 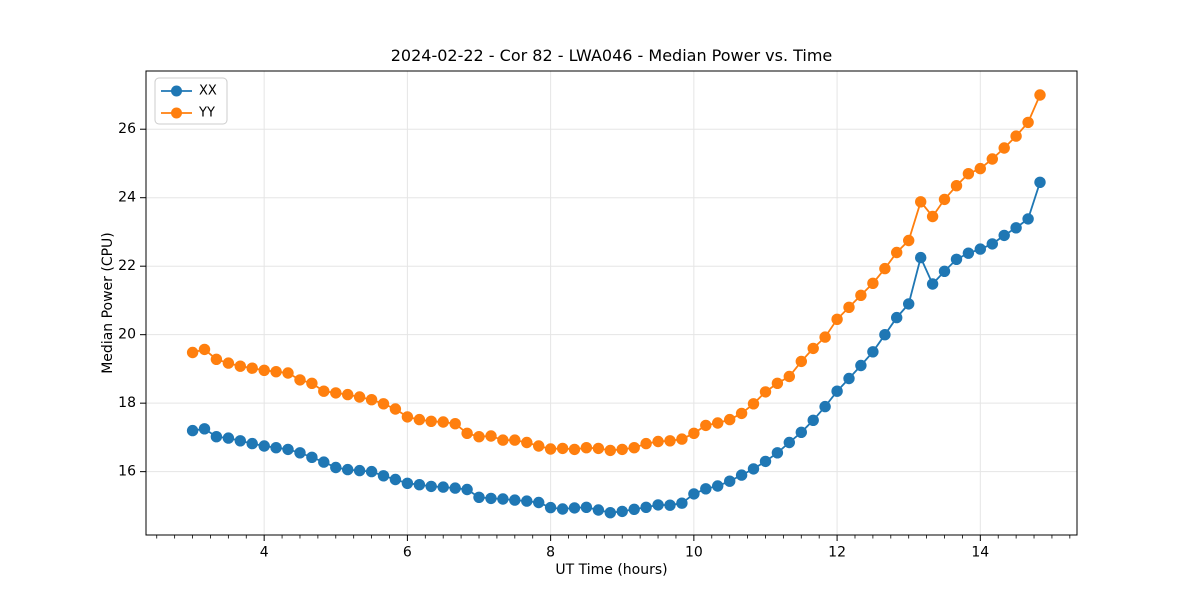 I want to click on y-tick-label: 16, so click(x=127, y=472).